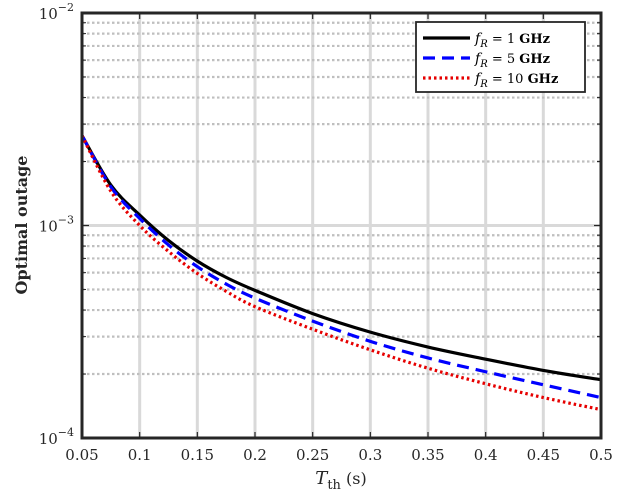  What do you see at coordinates (370, 455) in the screenshot?
I see `x-tick-label: 0.3` at bounding box center [370, 455].